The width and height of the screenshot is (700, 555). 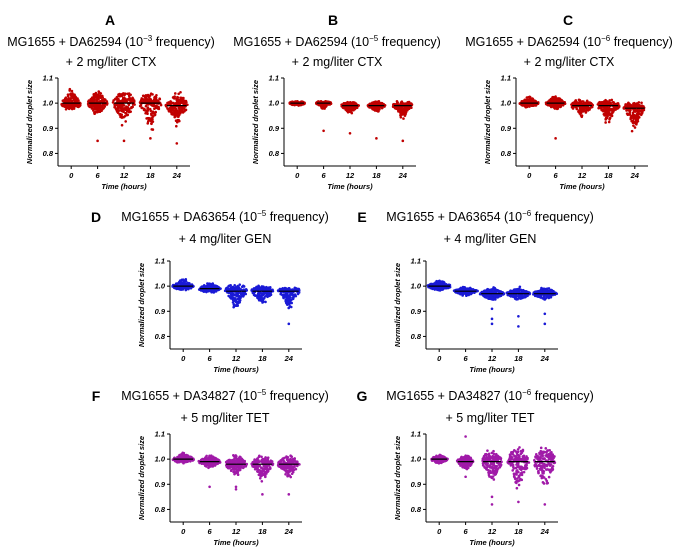 What do you see at coordinates (569, 62) in the screenshot?
I see `panel-subtitle: + 2 mg/liter CTX` at bounding box center [569, 62].